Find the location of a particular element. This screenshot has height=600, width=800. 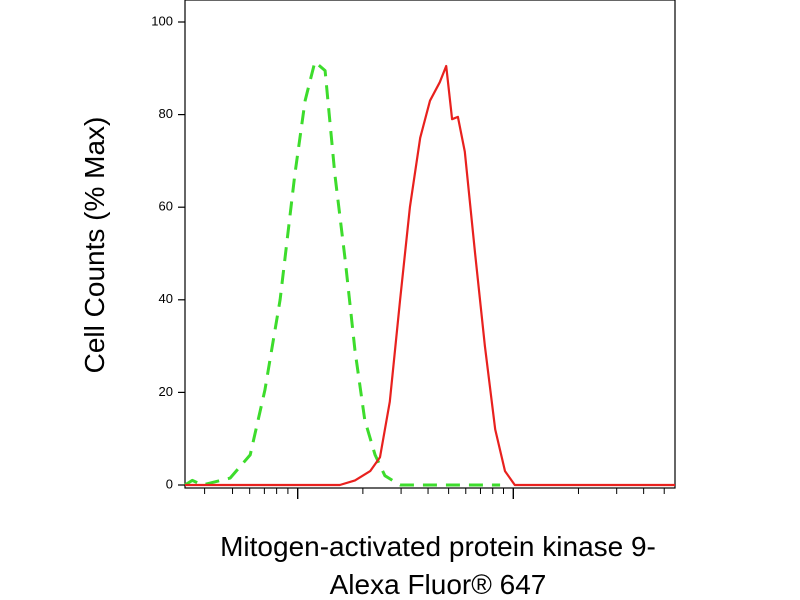

y-tick-label: 40 is located at coordinates (166, 298).